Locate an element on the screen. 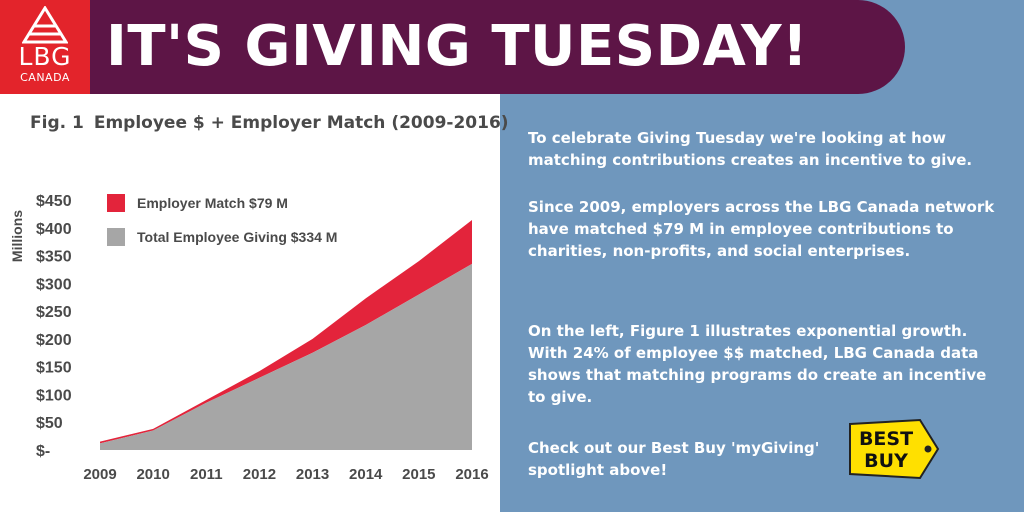 The image size is (1024, 512). employee-giving-area is located at coordinates (286, 356).